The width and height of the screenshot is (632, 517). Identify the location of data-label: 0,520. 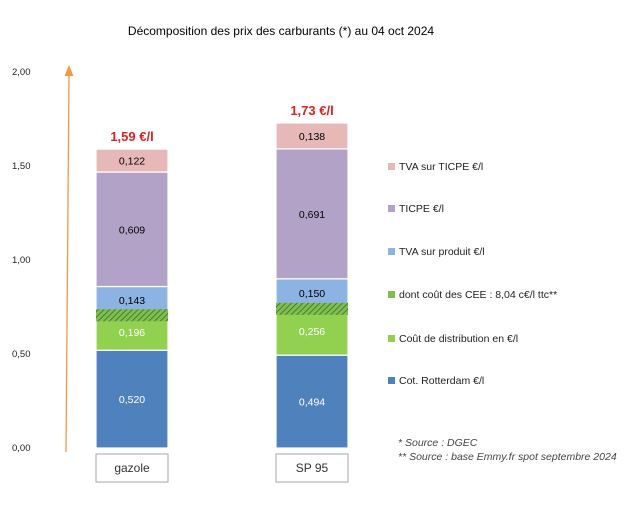
(132, 400).